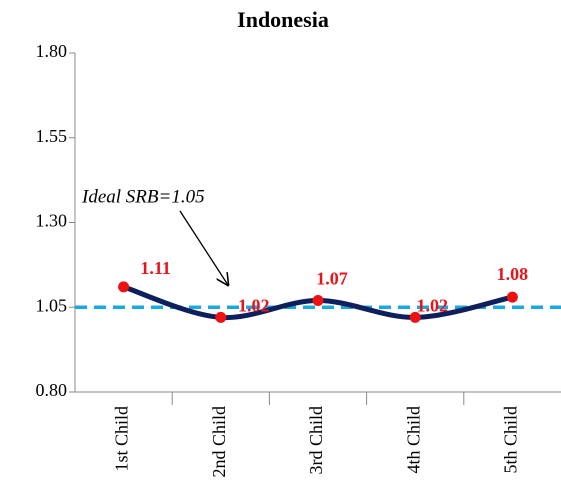 The width and height of the screenshot is (561, 502). I want to click on y-tick-label: 1.55, so click(52, 136).